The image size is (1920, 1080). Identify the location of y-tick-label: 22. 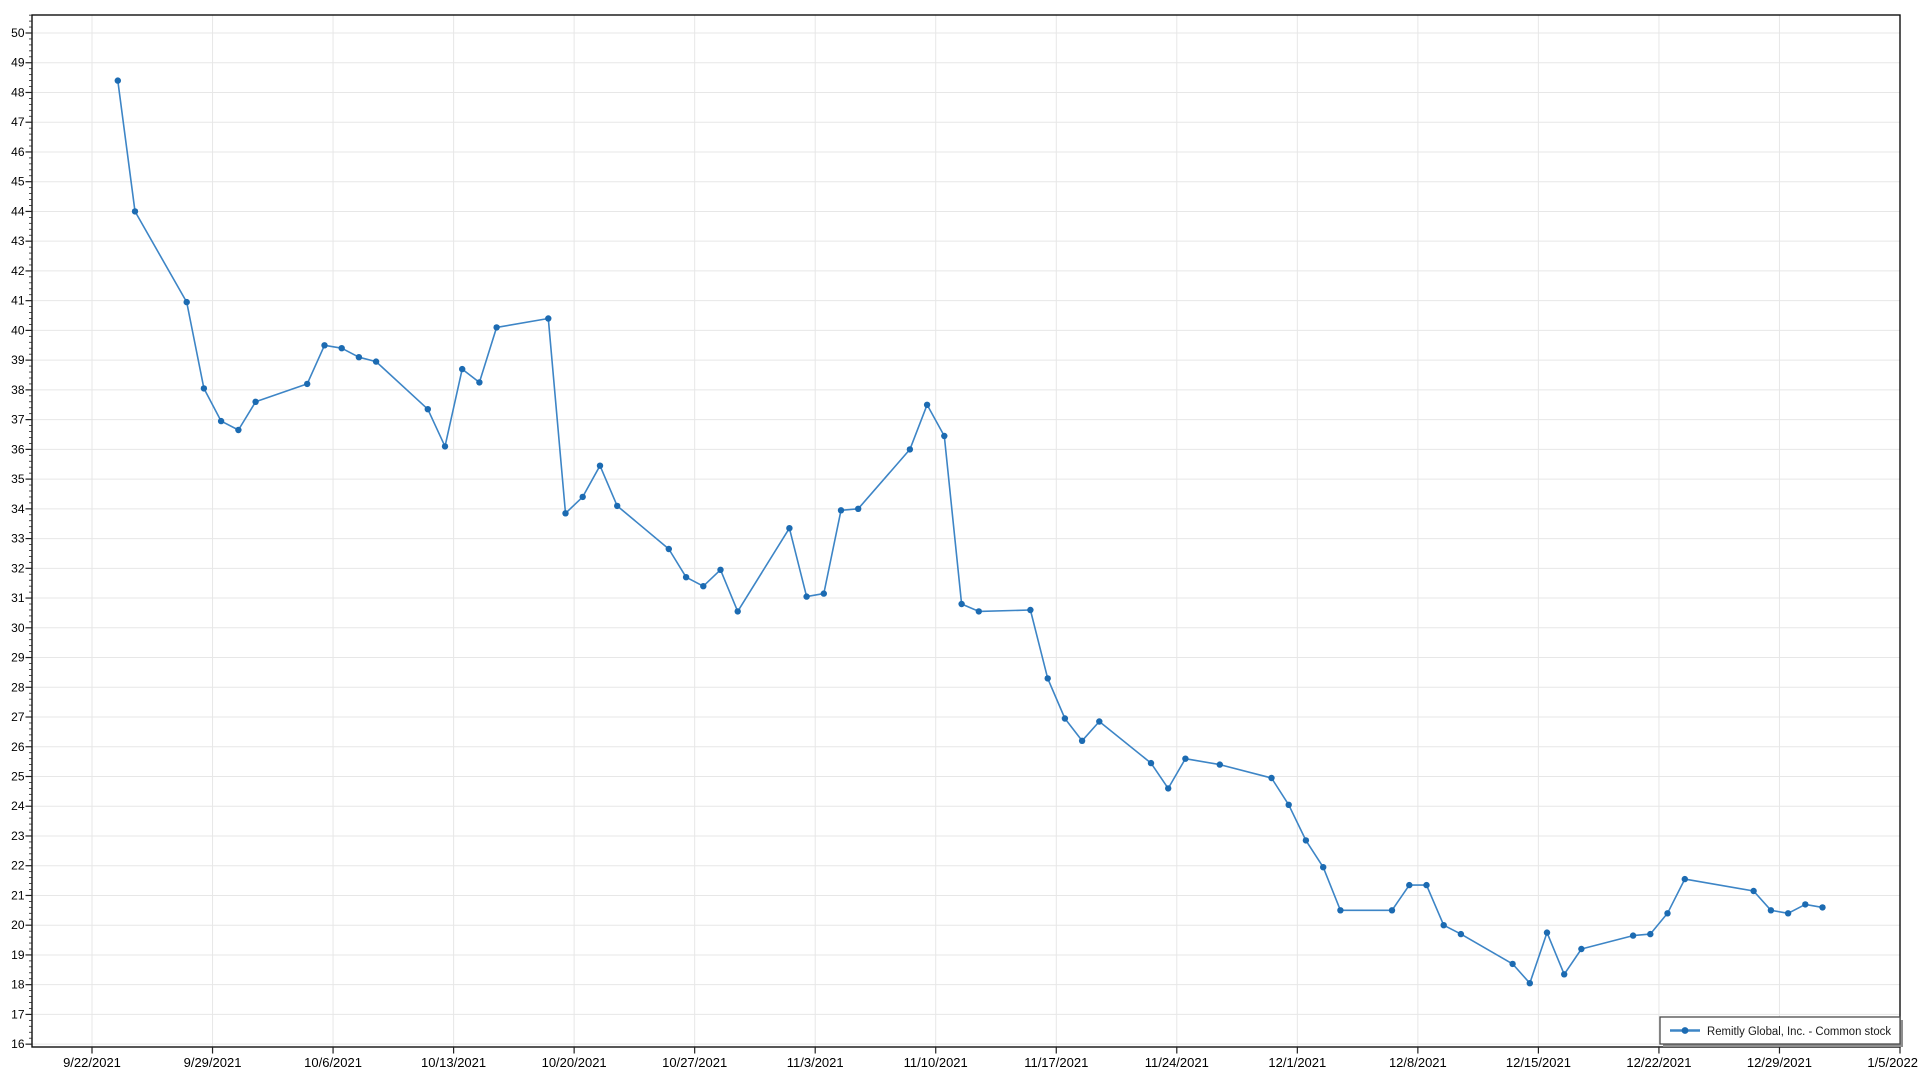
(18, 866).